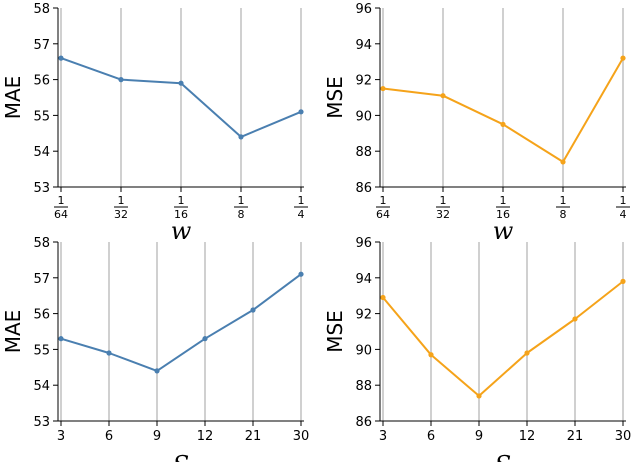  I want to click on x-tick-denominator: 64, so click(61, 214).